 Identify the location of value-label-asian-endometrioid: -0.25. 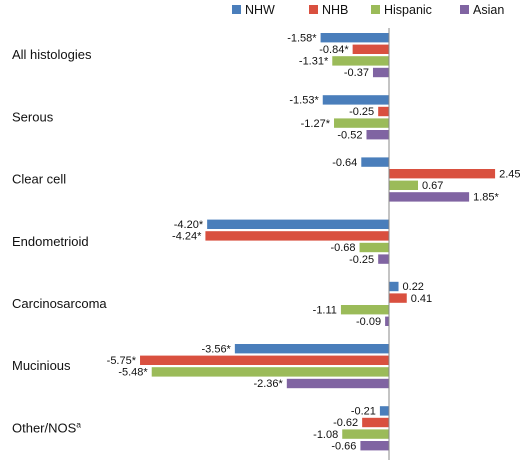
(361, 260).